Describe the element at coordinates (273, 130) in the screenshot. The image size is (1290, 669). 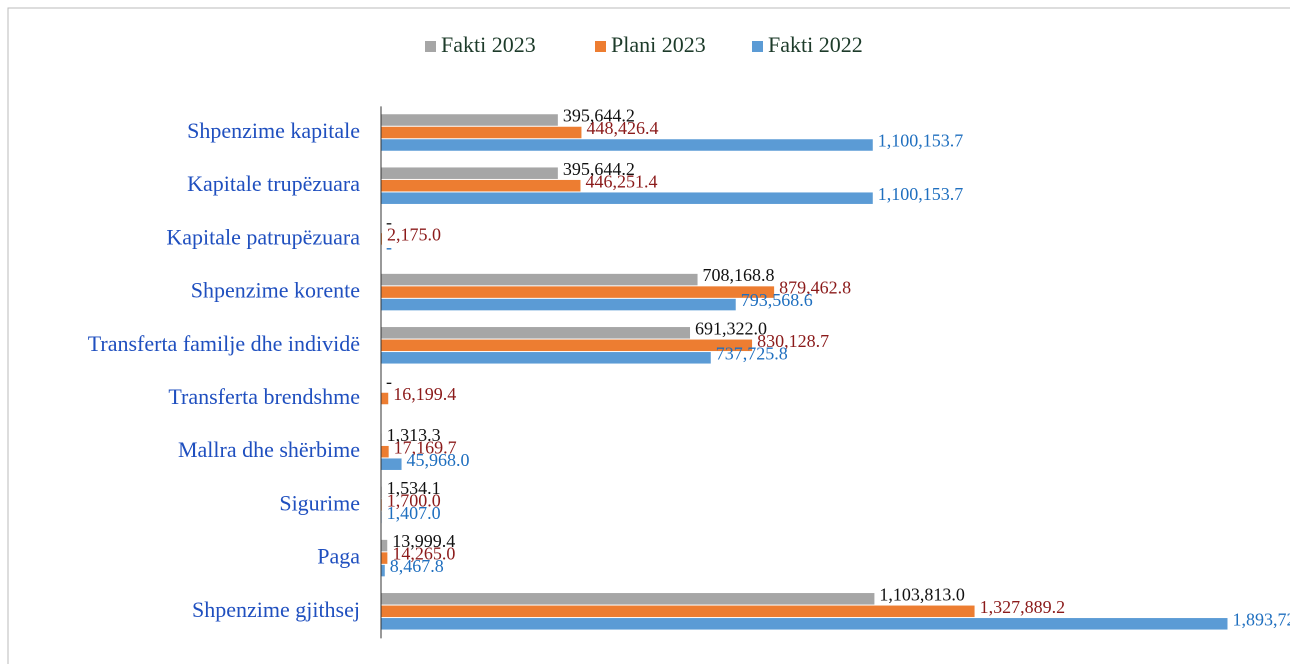
I see `category-label: Shpenzime kapitale` at that location.